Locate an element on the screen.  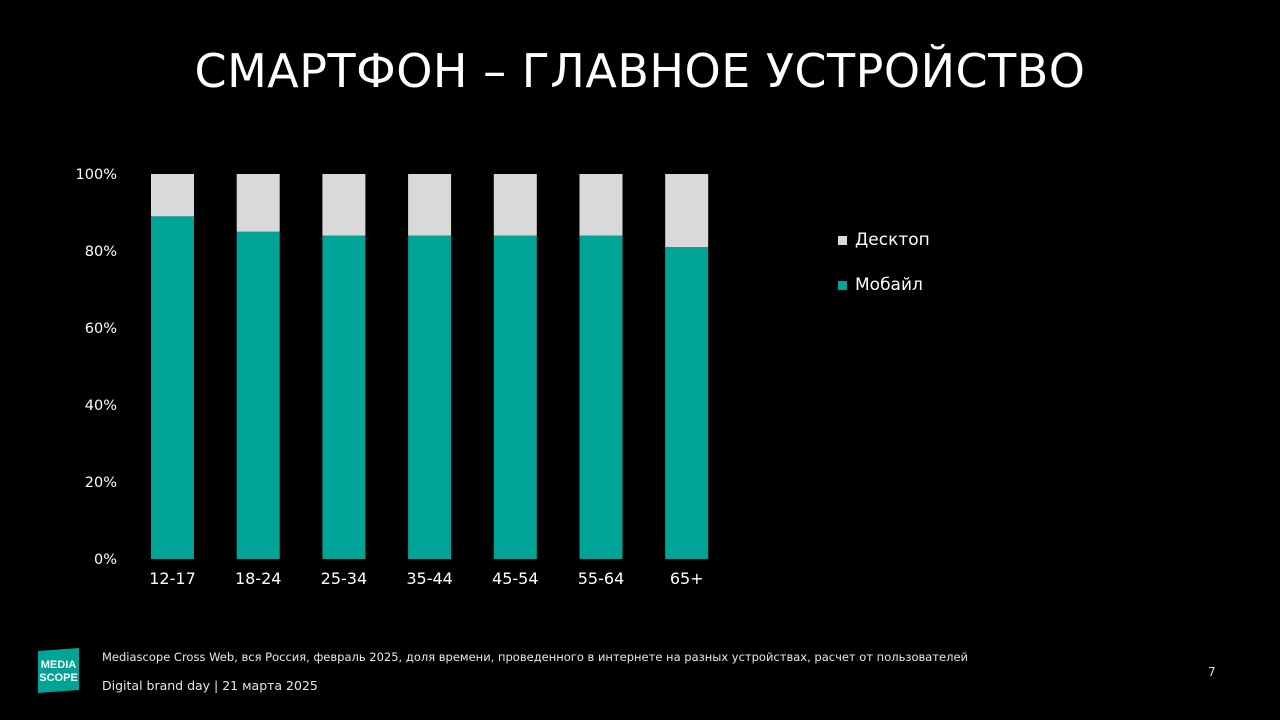
x-tick-label: 55-64 is located at coordinates (601, 578).